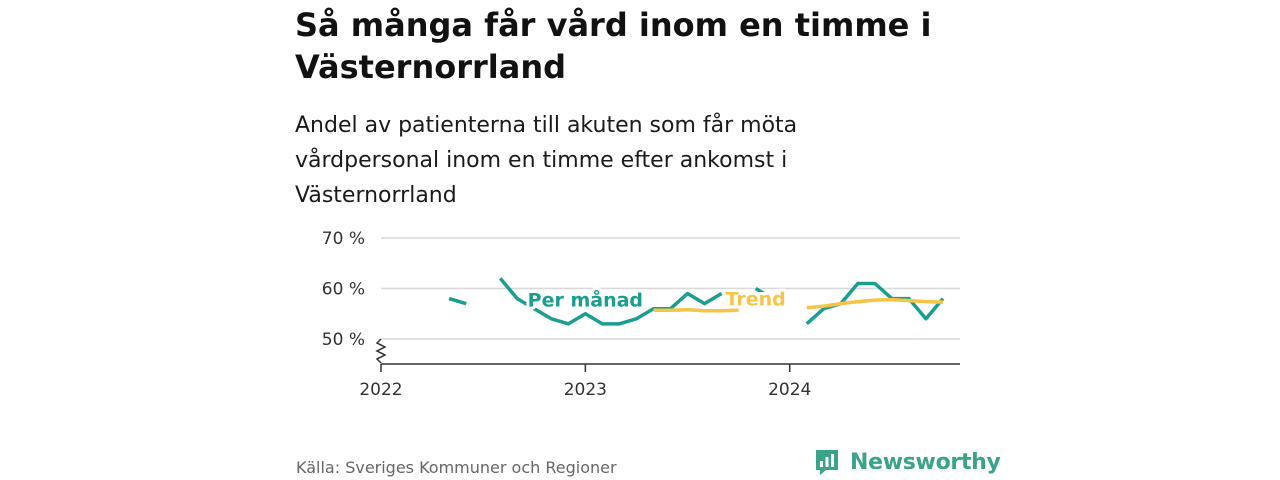 The width and height of the screenshot is (1280, 480). What do you see at coordinates (380, 390) in the screenshot?
I see `x-tick-label: 2022` at bounding box center [380, 390].